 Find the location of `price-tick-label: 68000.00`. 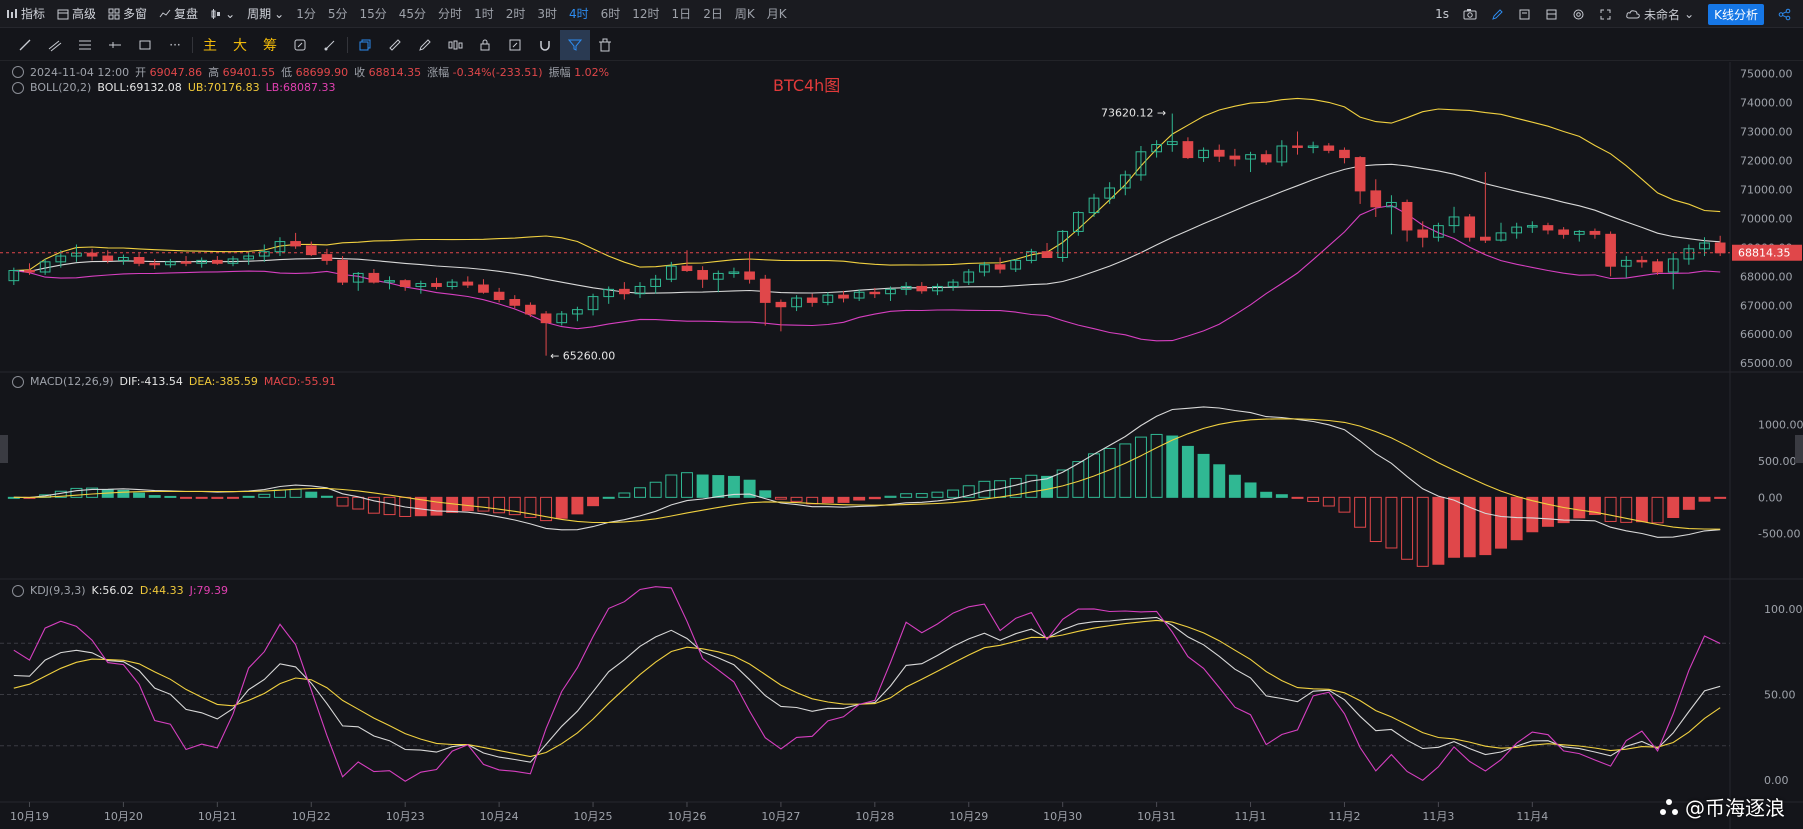

price-tick-label: 68000.00 is located at coordinates (1766, 276).